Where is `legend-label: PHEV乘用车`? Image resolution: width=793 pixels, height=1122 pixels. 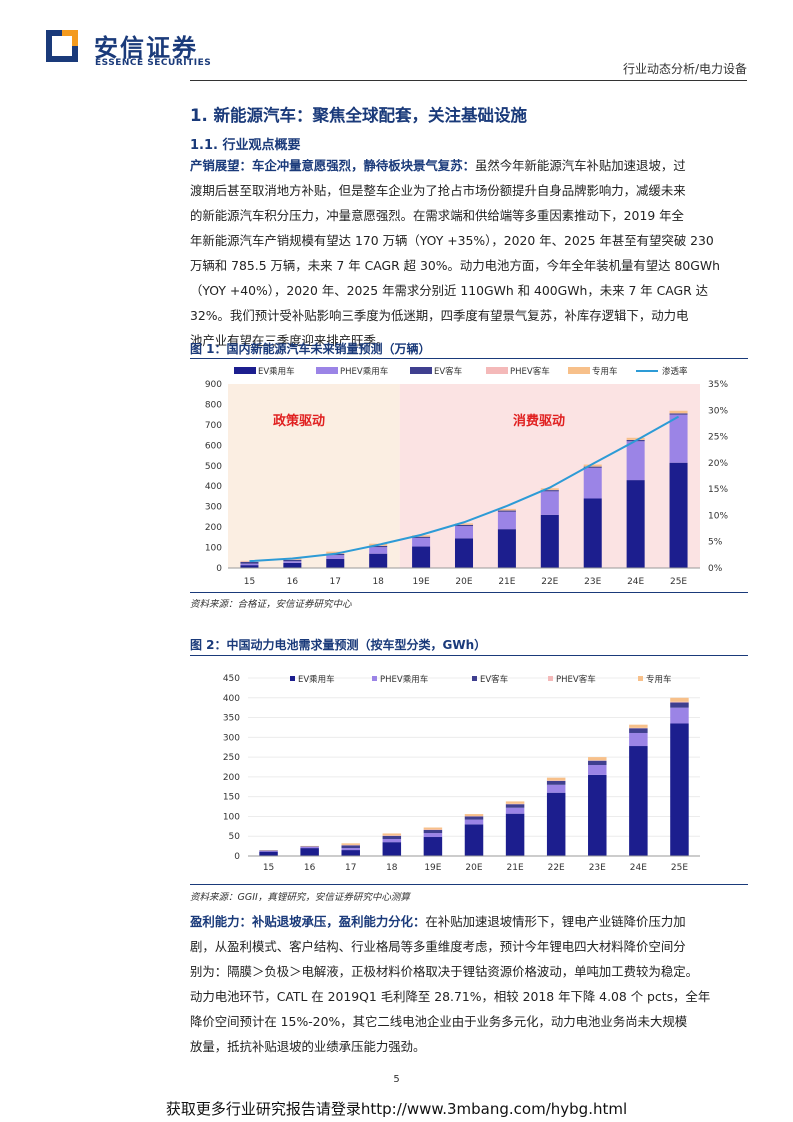 legend-label: PHEV乘用车 is located at coordinates (404, 679).